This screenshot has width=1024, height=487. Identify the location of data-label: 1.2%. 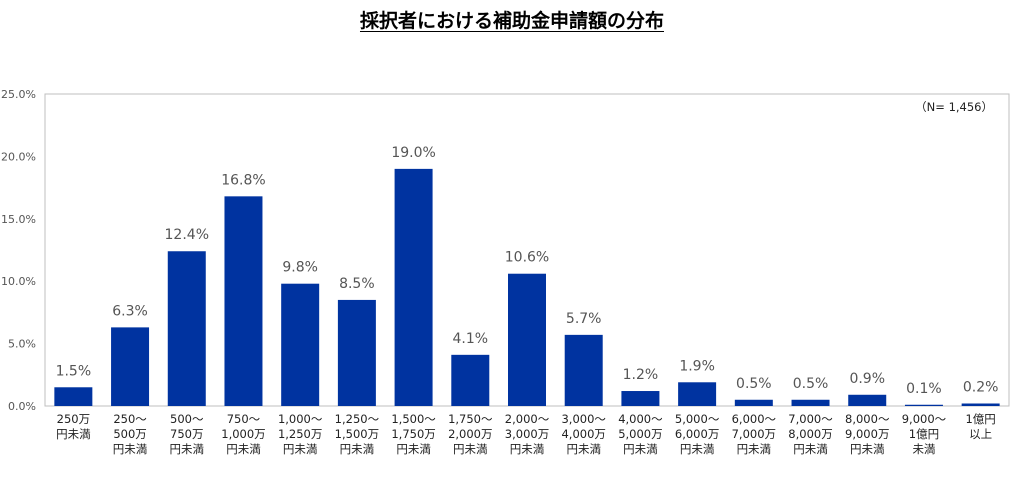
(641, 375).